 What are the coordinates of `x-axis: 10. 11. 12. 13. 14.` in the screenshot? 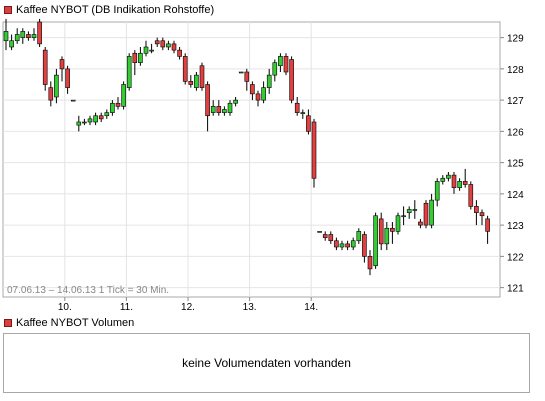 It's located at (188, 305).